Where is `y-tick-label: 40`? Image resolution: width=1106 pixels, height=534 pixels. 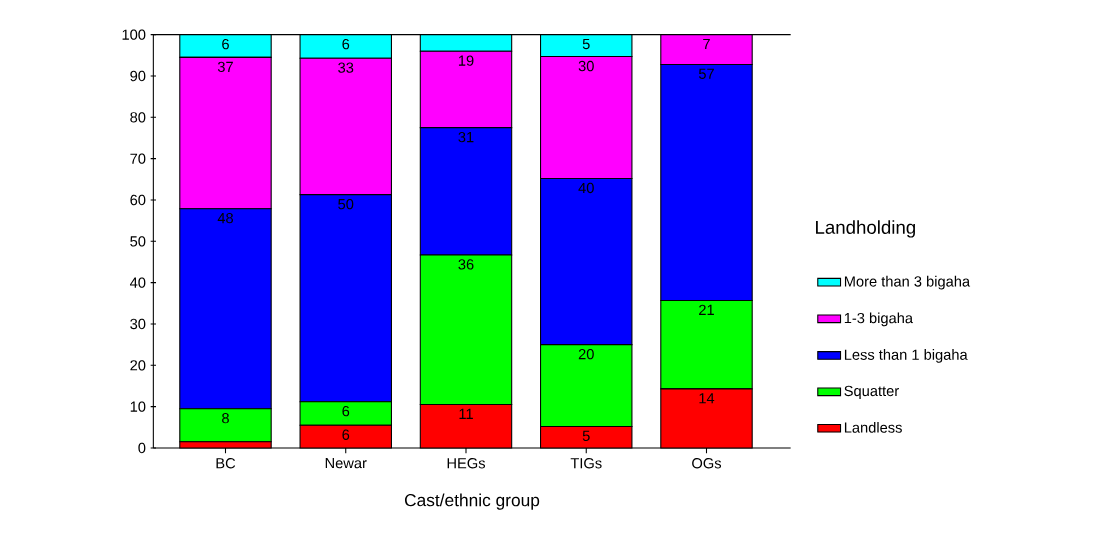
y-tick-label: 40 is located at coordinates (137, 282).